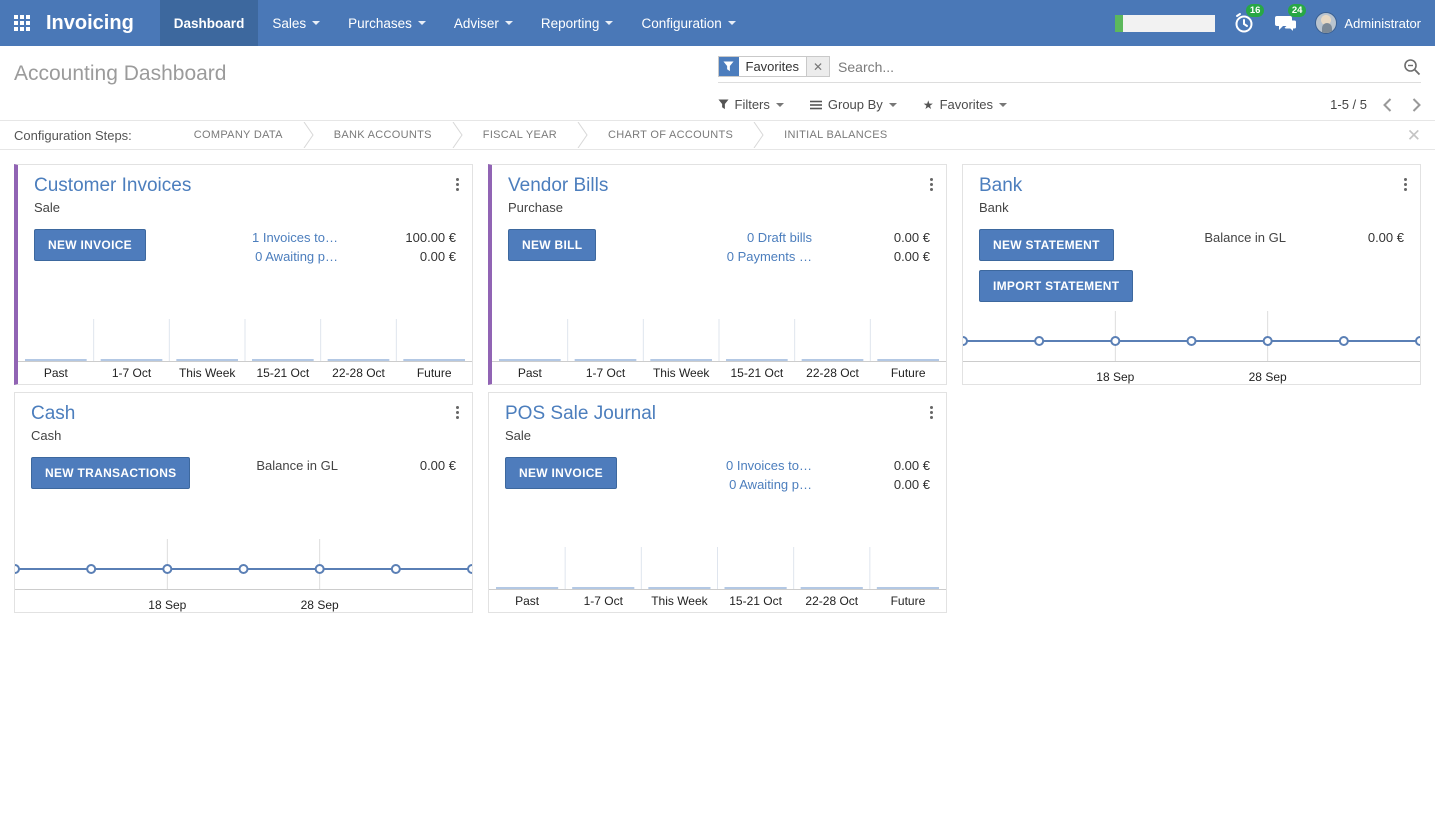  I want to click on journal-title: POS Sale Journal, so click(581, 413).